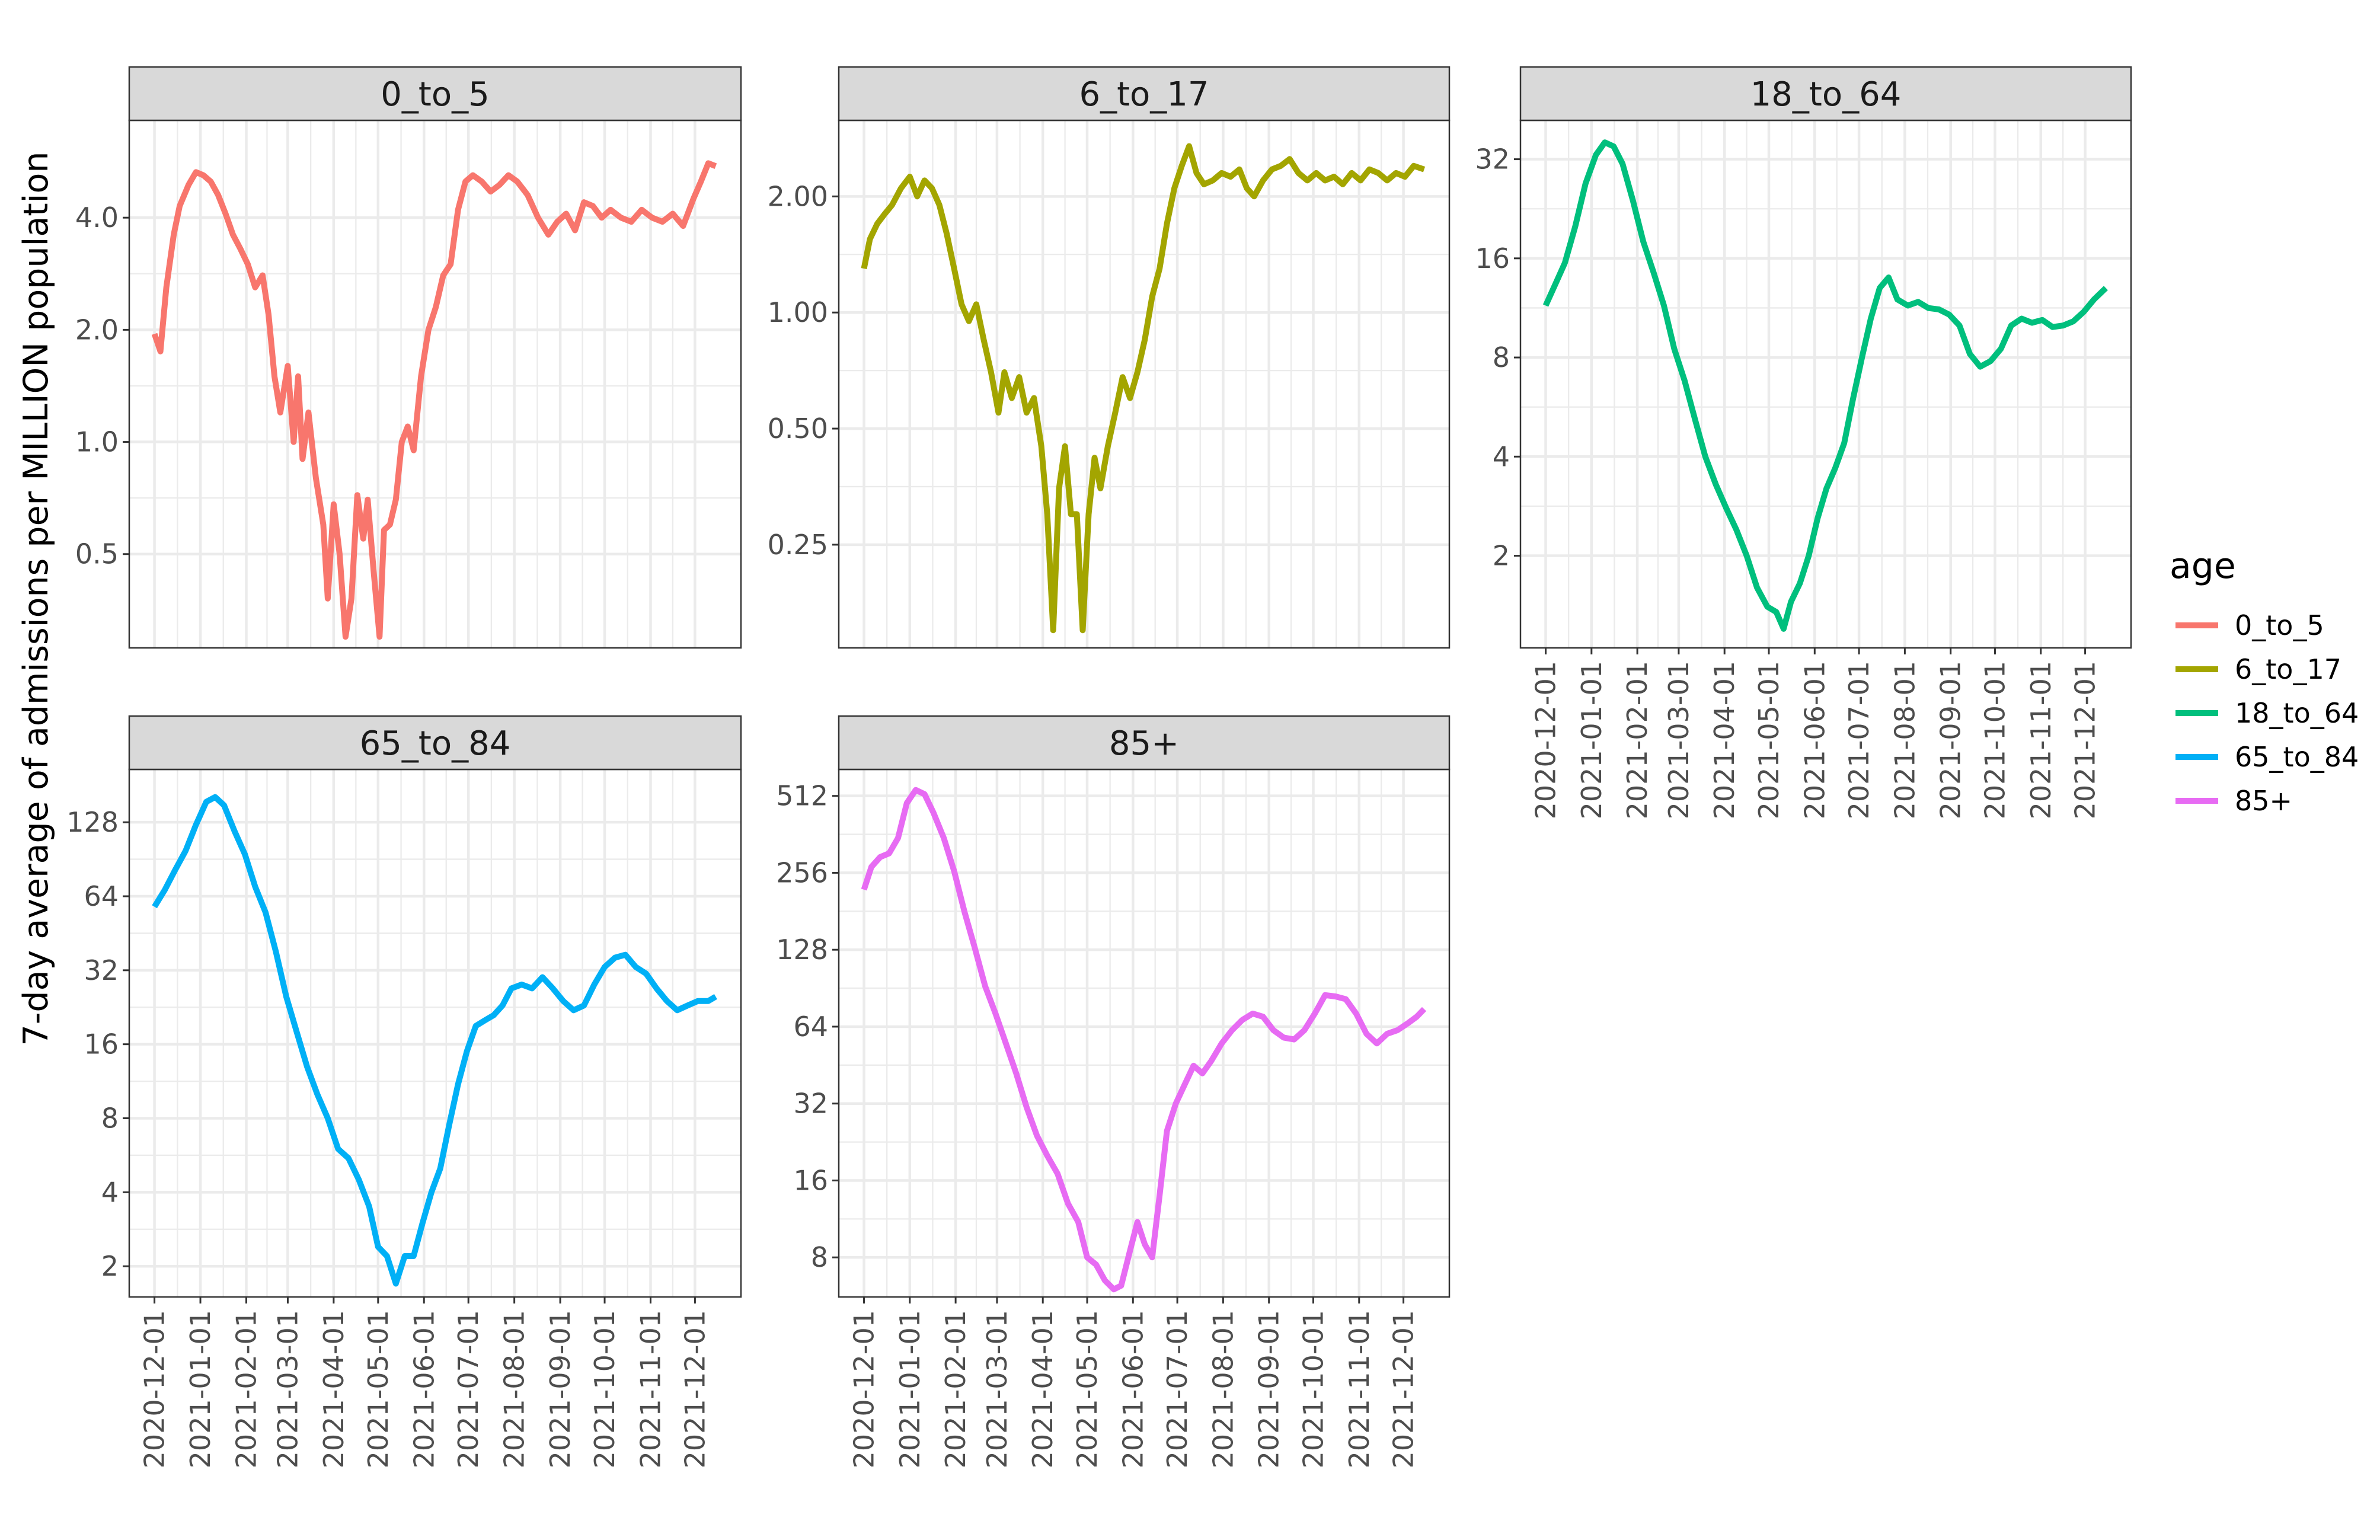  What do you see at coordinates (798, 196) in the screenshot?
I see `y-tick-label: 2.00` at bounding box center [798, 196].